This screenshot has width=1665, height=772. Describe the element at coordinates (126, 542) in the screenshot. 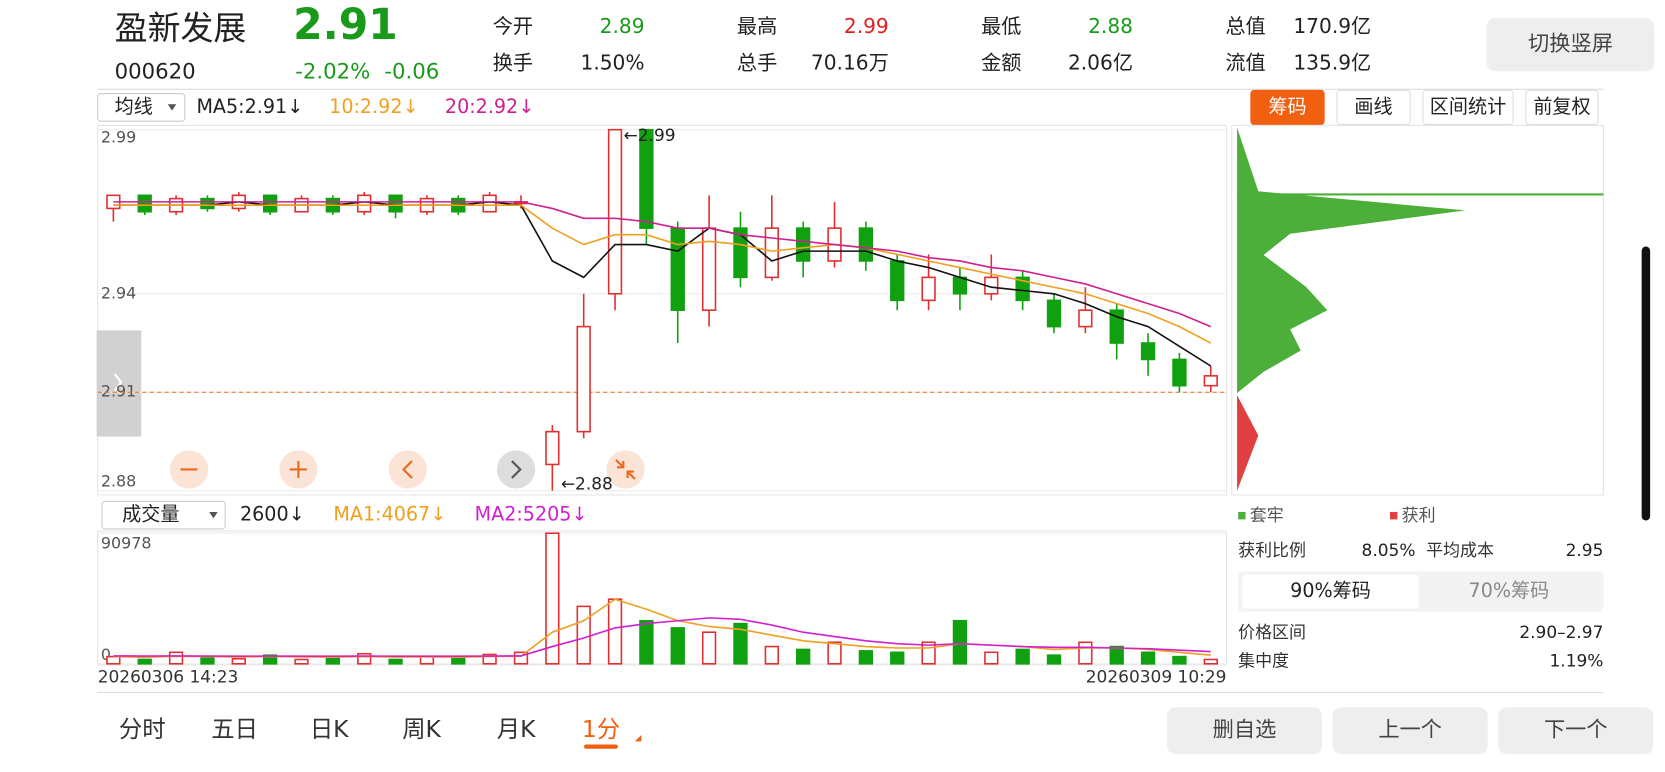

I see `y-tick-label: 90978` at that location.